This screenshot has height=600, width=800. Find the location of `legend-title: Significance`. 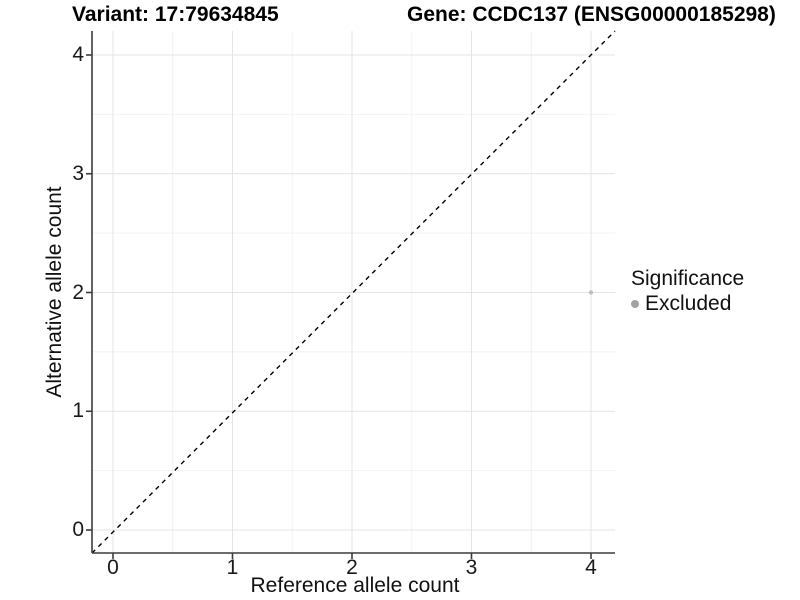

legend-title: Significance is located at coordinates (688, 278).